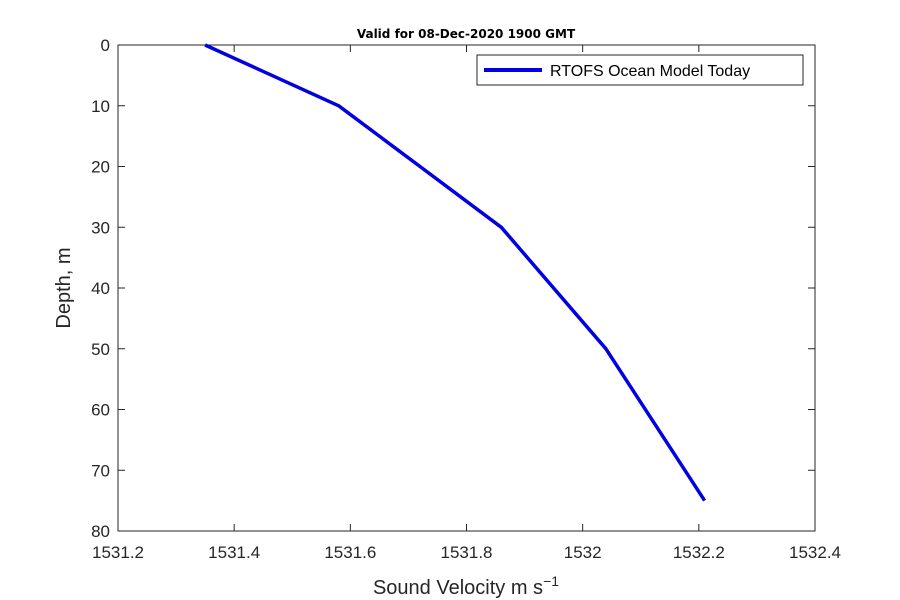 This screenshot has height=600, width=900. I want to click on x-tick-label: 1532, so click(583, 552).